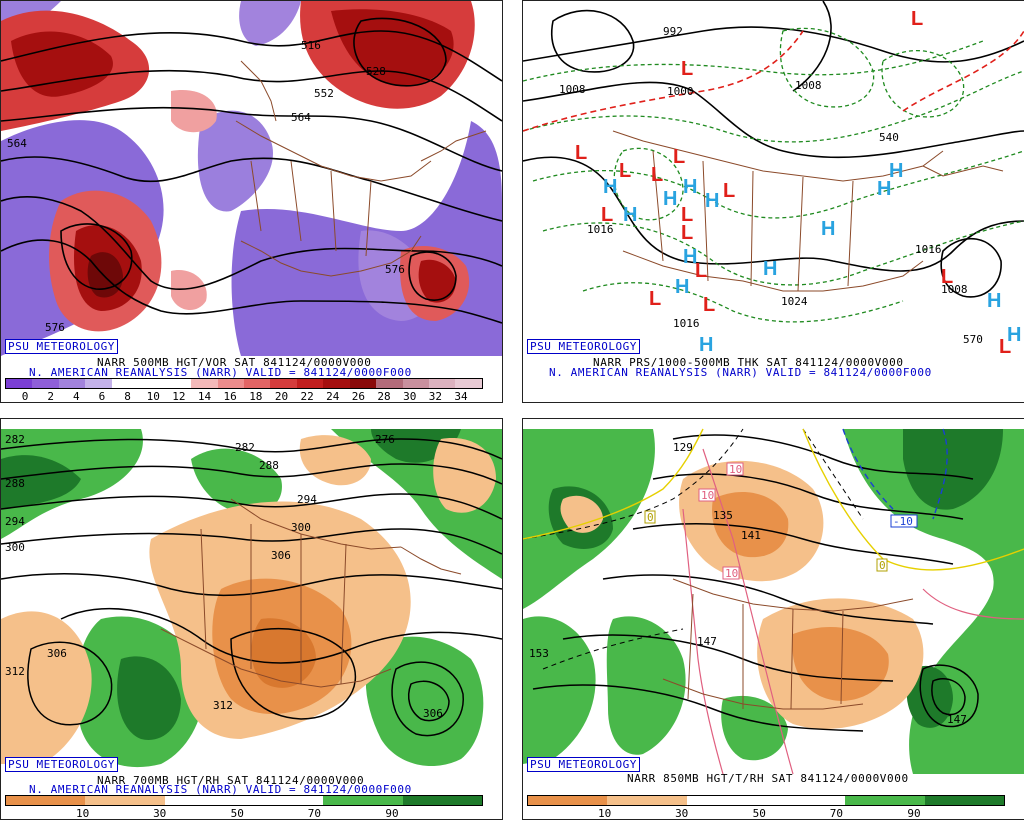 The height and width of the screenshot is (820, 1024). I want to click on colorbar-tick-label: 22, so click(307, 396).